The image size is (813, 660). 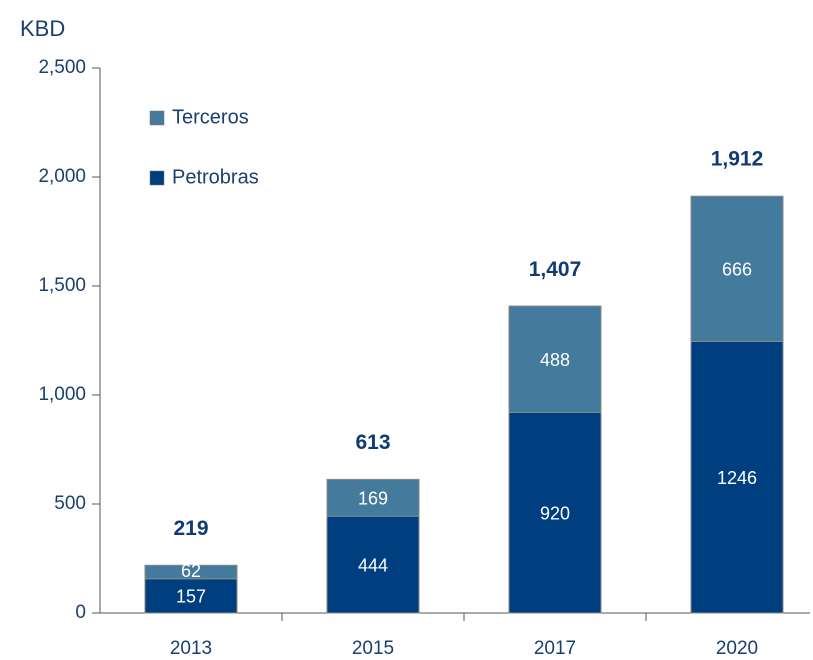 I want to click on value-label: 444, so click(x=373, y=565).